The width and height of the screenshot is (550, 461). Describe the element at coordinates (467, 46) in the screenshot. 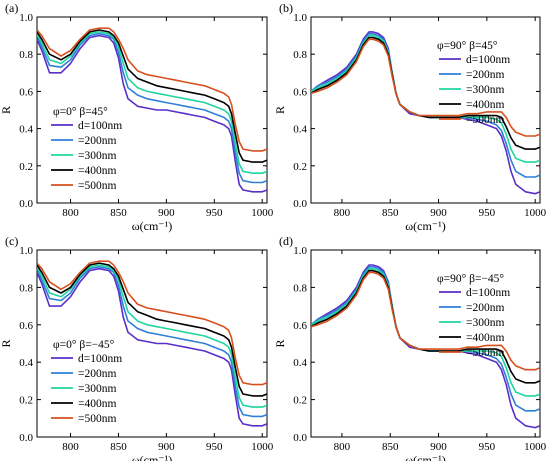

I see `legend-title: φ=90° β=45°` at that location.